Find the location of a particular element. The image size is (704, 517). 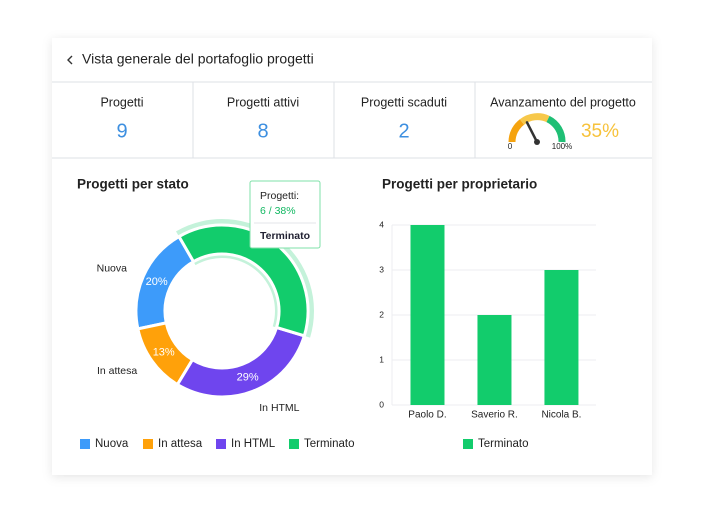

legend-label: Nuova is located at coordinates (112, 444).